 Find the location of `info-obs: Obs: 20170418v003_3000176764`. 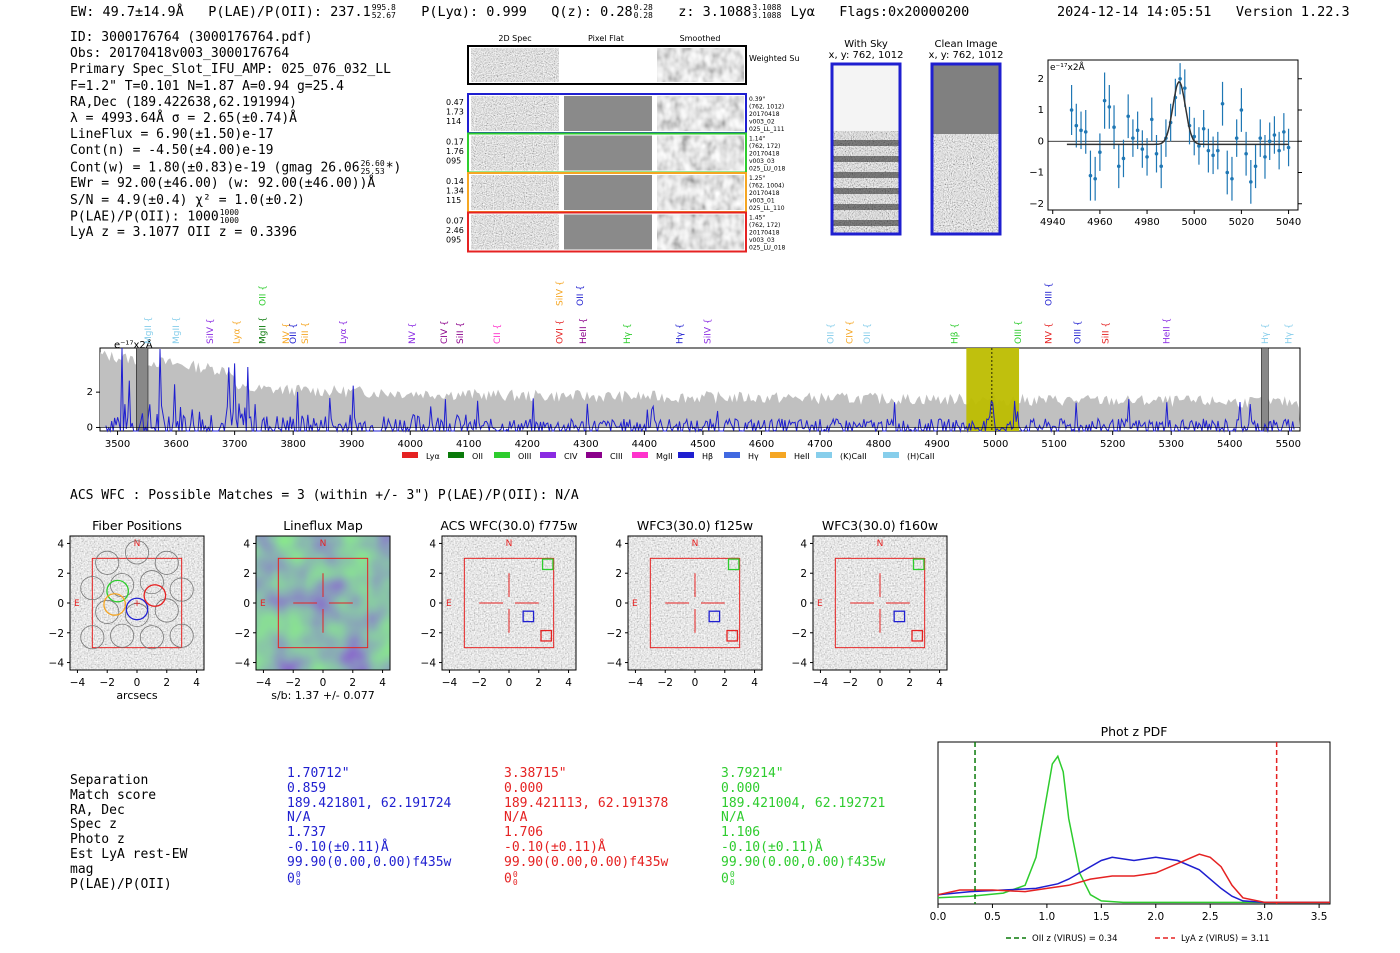

info-obs: Obs: 20170418v003_3000176764 is located at coordinates (180, 54).